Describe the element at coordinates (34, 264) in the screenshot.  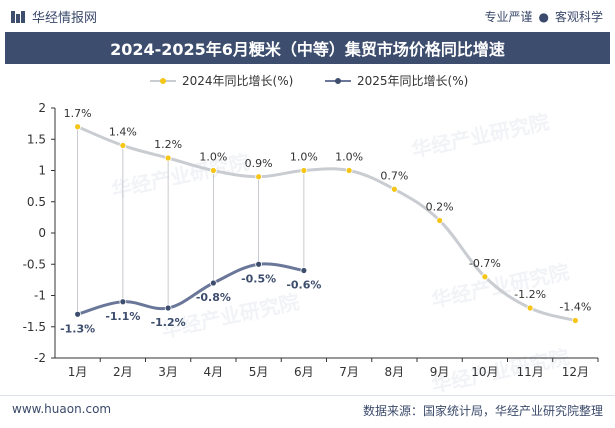
I see `y-tick-label: -0.5` at that location.